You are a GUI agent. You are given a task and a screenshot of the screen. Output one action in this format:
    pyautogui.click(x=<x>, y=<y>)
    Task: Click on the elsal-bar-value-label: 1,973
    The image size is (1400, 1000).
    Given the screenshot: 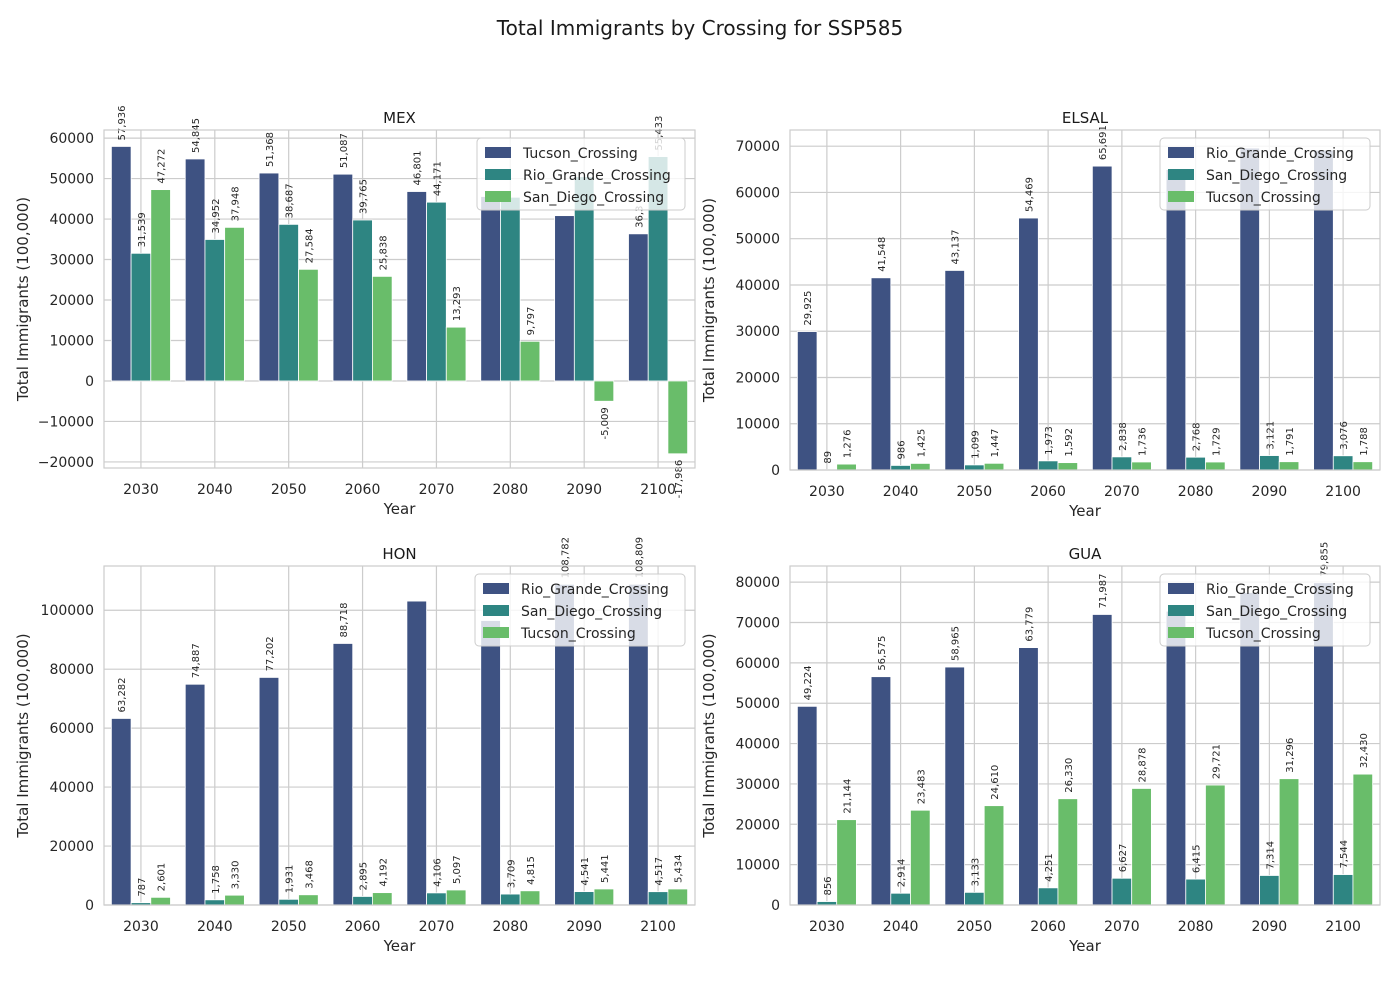 What is the action you would take?
    pyautogui.click(x=1049, y=440)
    